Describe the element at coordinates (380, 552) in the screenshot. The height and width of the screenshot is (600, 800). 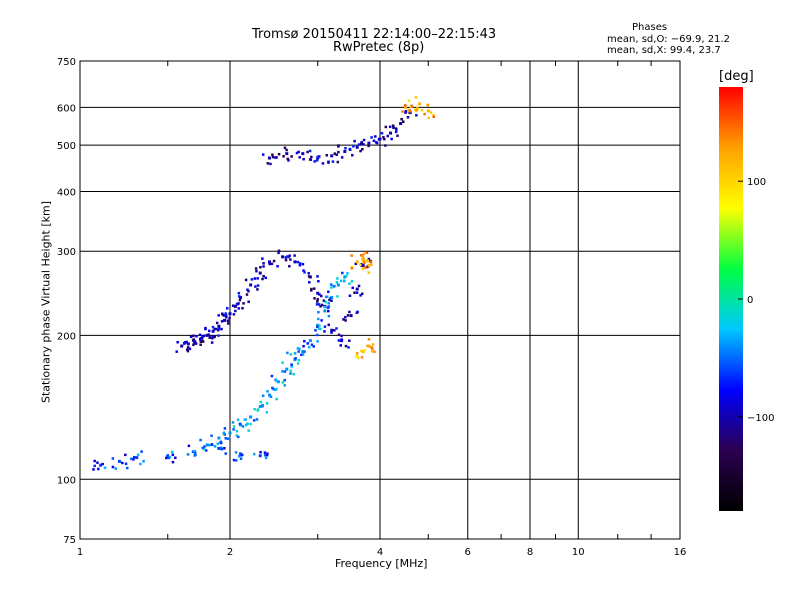
I see `x-tick-label: 4` at that location.